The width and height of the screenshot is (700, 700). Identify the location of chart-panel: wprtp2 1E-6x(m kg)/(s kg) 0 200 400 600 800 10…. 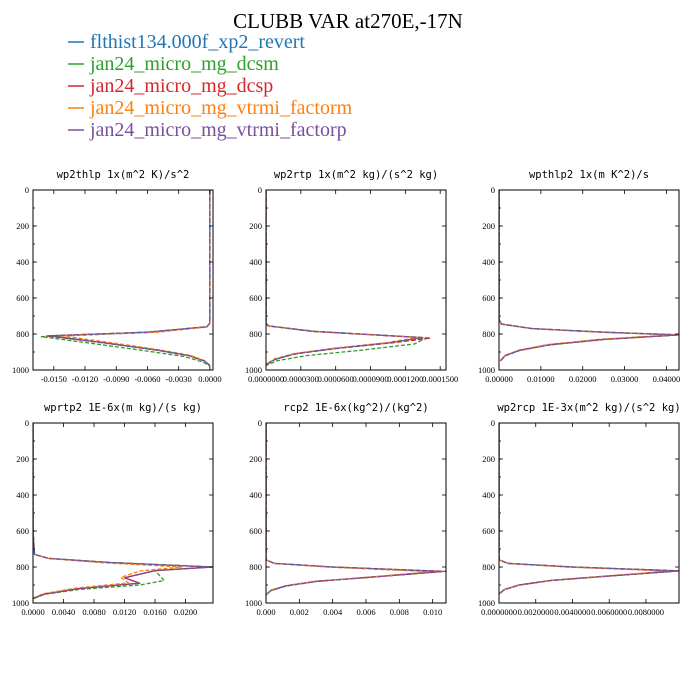
(113, 509).